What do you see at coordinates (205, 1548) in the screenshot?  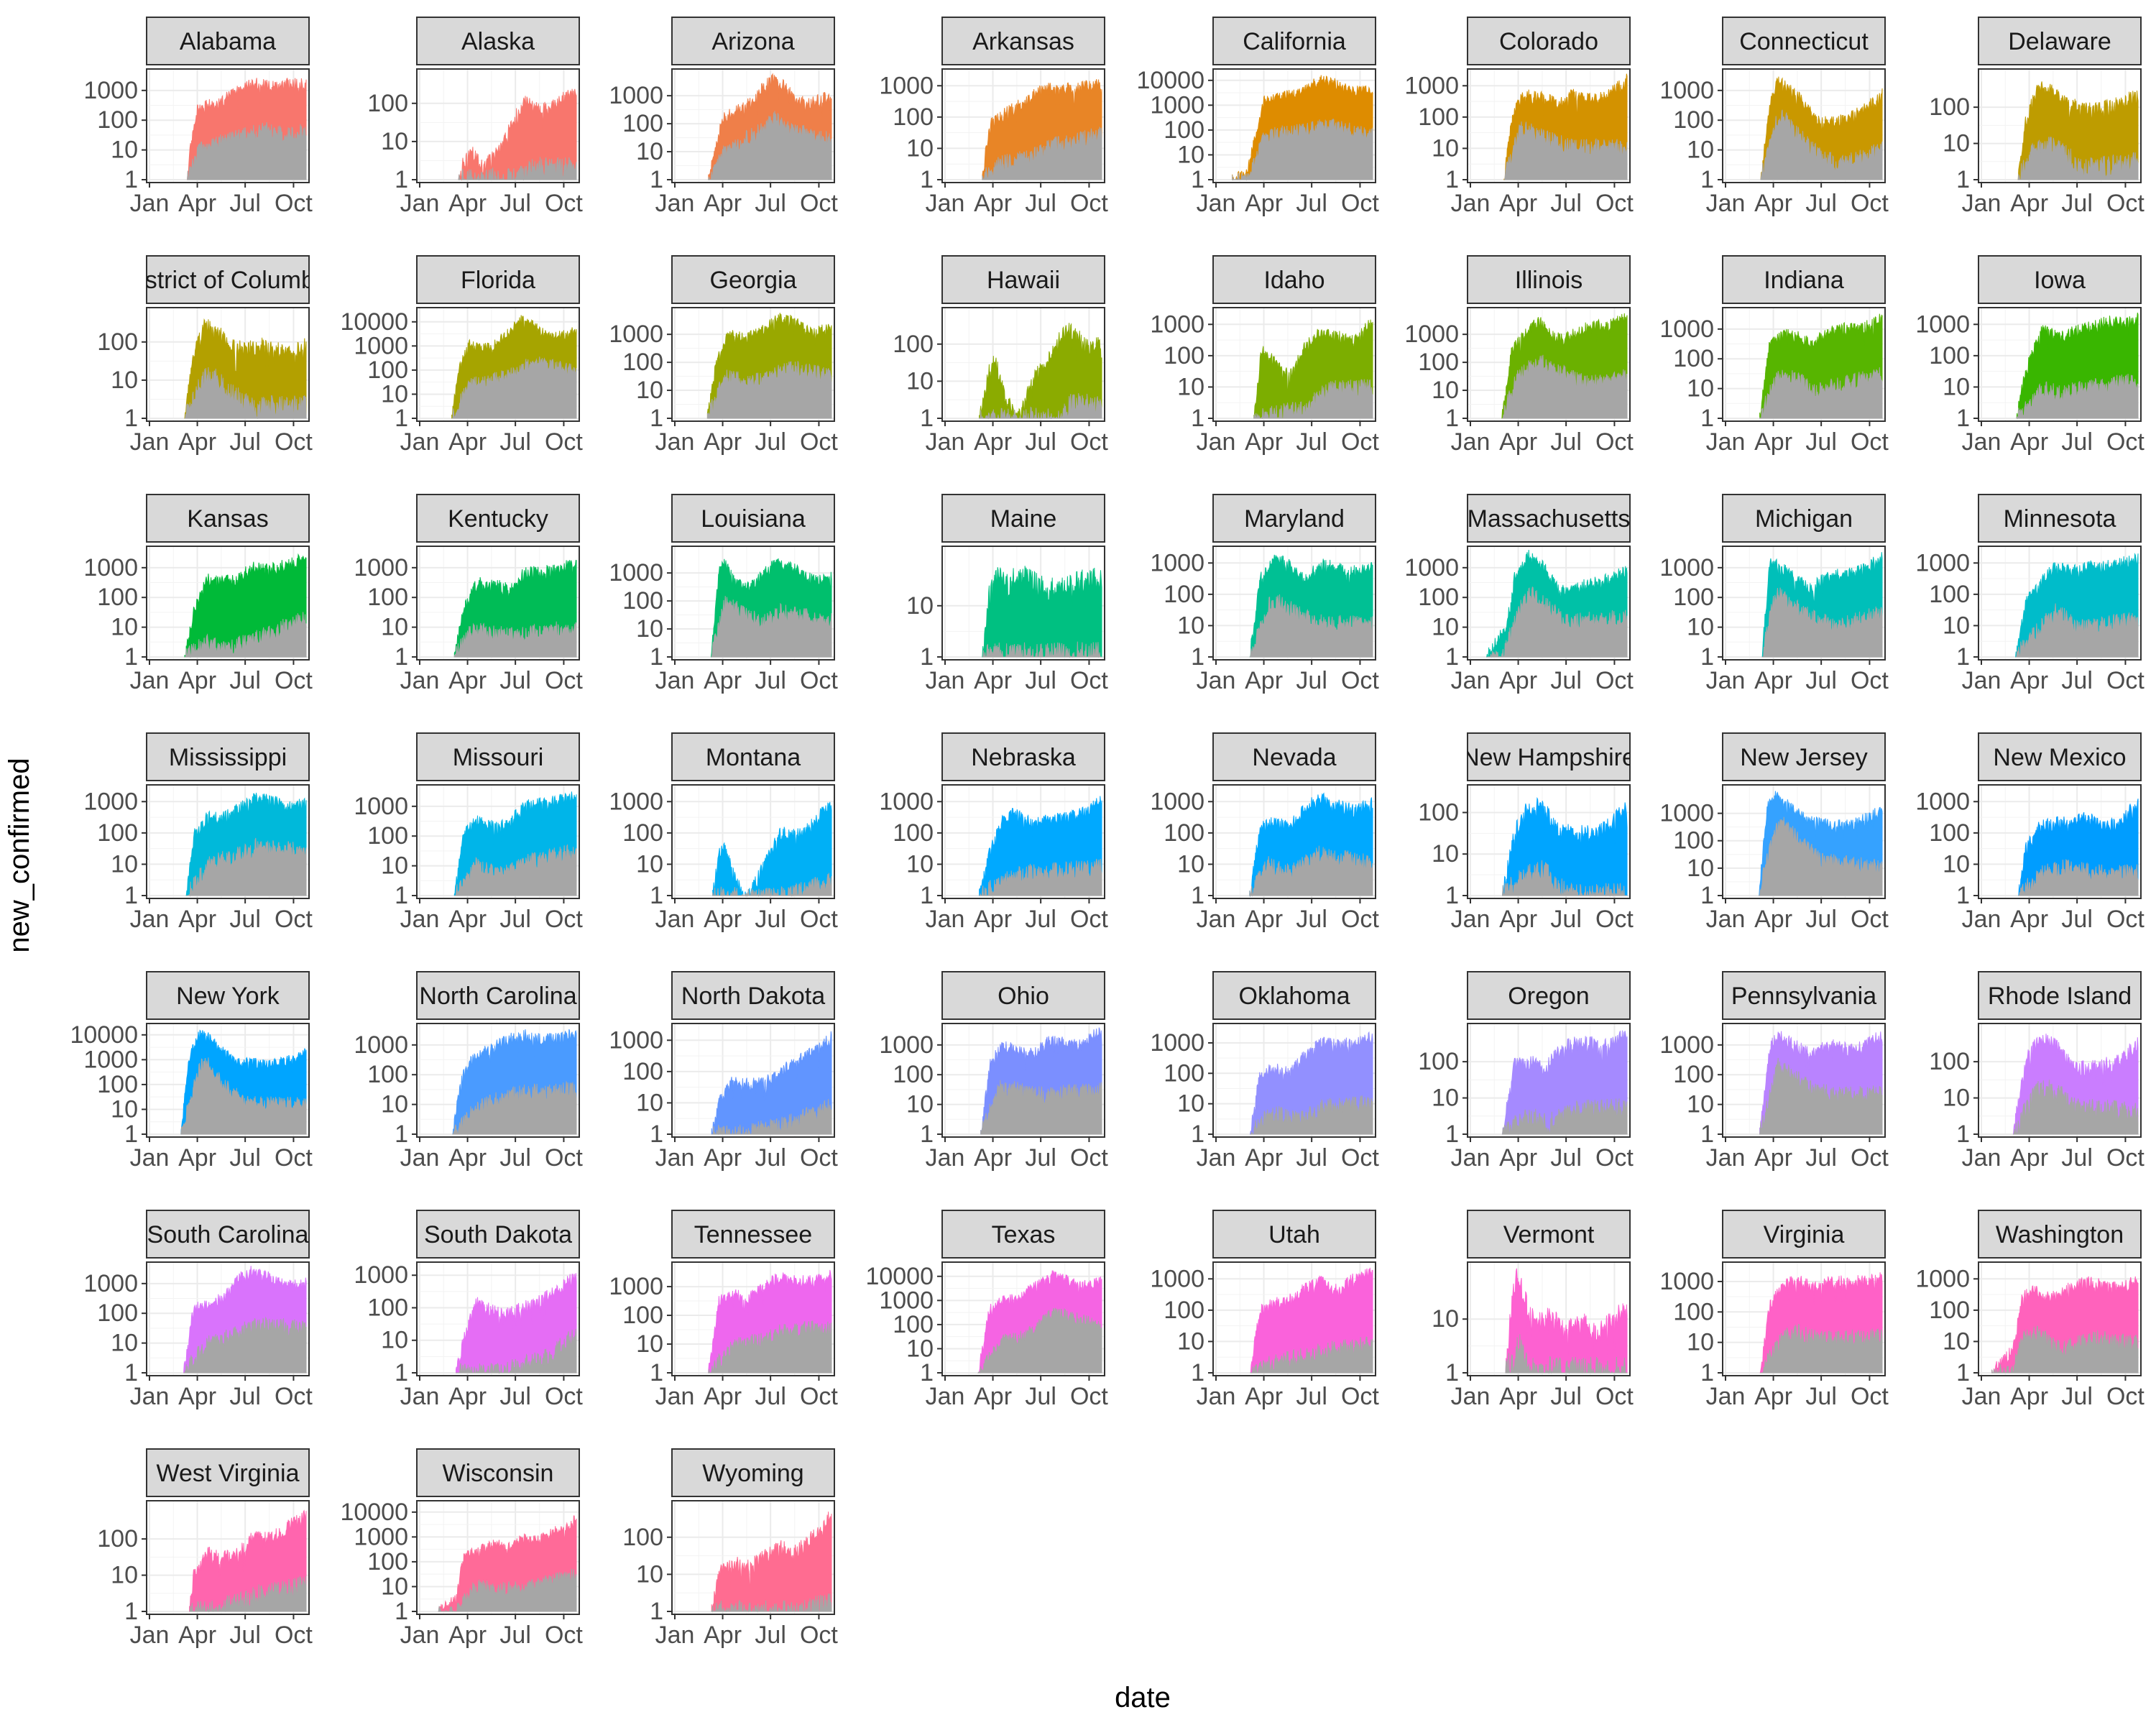 I see `facet-panel: West Virginia 1 10 100 Jan Apr Jul Oct` at bounding box center [205, 1548].